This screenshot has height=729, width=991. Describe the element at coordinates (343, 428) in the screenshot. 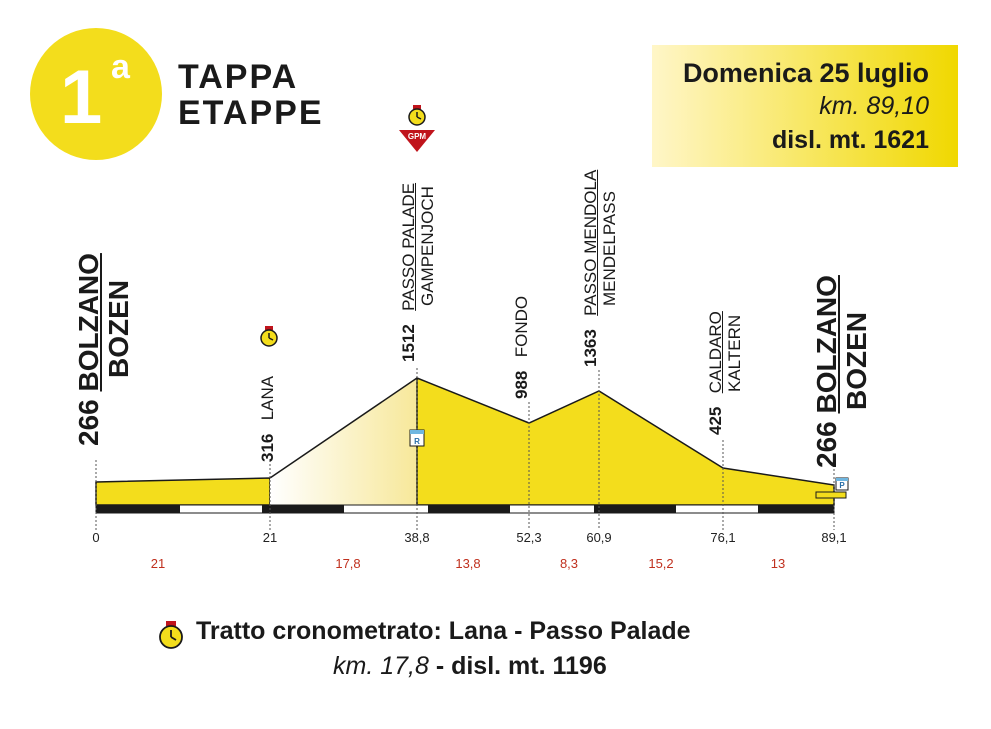

I see `profile-timed-climb-line` at that location.